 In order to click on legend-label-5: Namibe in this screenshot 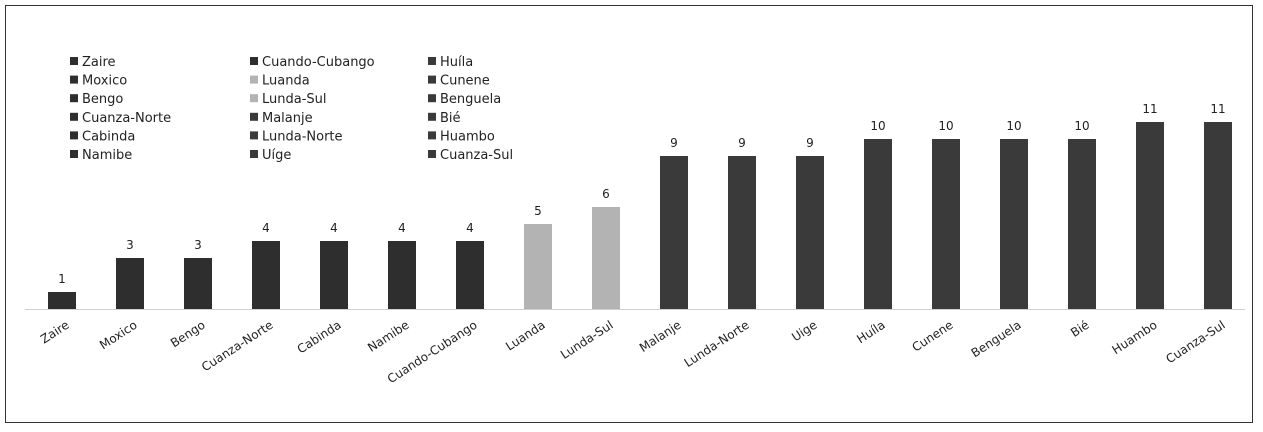, I will do `click(107, 155)`.